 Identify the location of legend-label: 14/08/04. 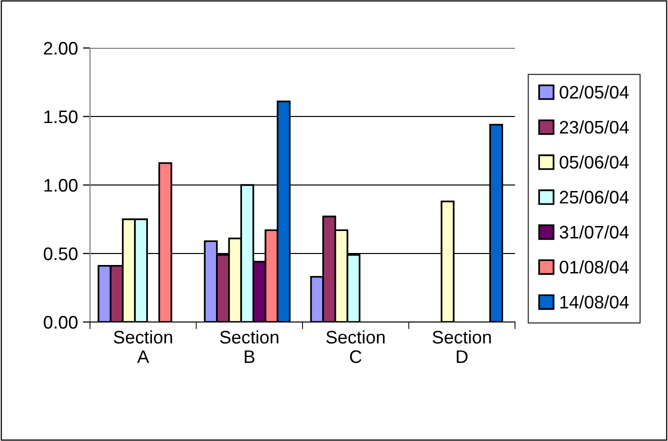
(594, 302).